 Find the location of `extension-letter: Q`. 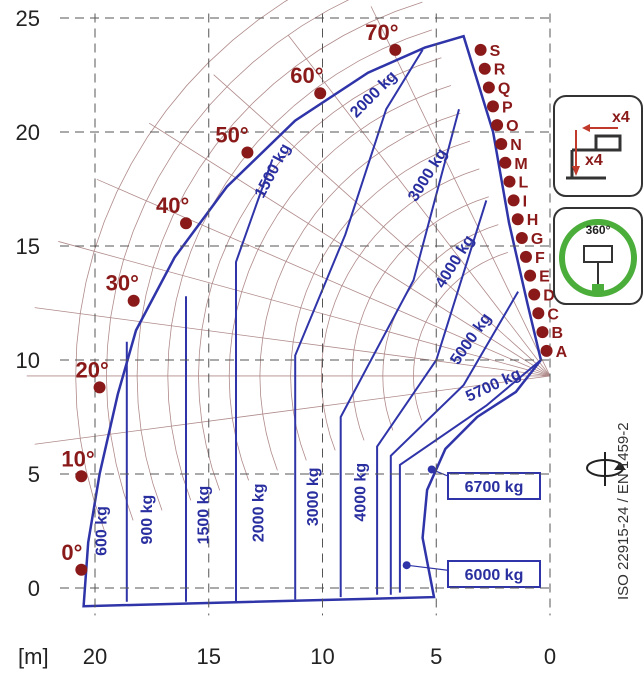

extension-letter: Q is located at coordinates (504, 89).